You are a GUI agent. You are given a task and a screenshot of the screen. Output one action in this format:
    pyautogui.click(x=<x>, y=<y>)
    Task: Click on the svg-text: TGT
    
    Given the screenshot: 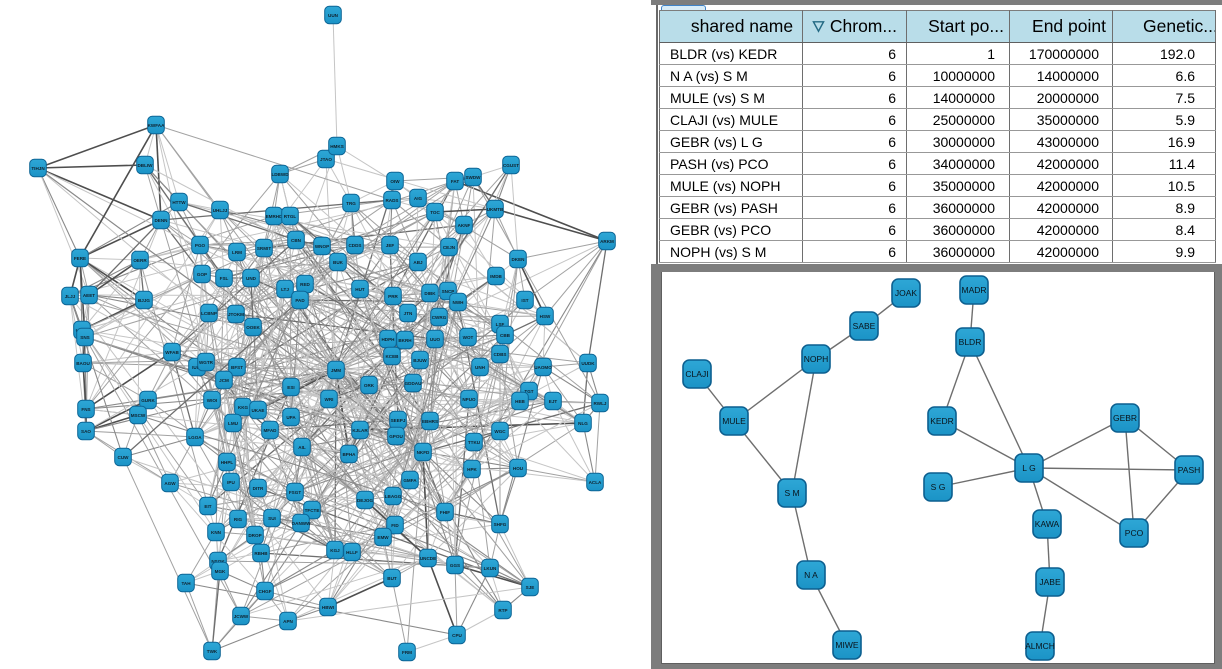 What is the action you would take?
    pyautogui.click(x=528, y=391)
    